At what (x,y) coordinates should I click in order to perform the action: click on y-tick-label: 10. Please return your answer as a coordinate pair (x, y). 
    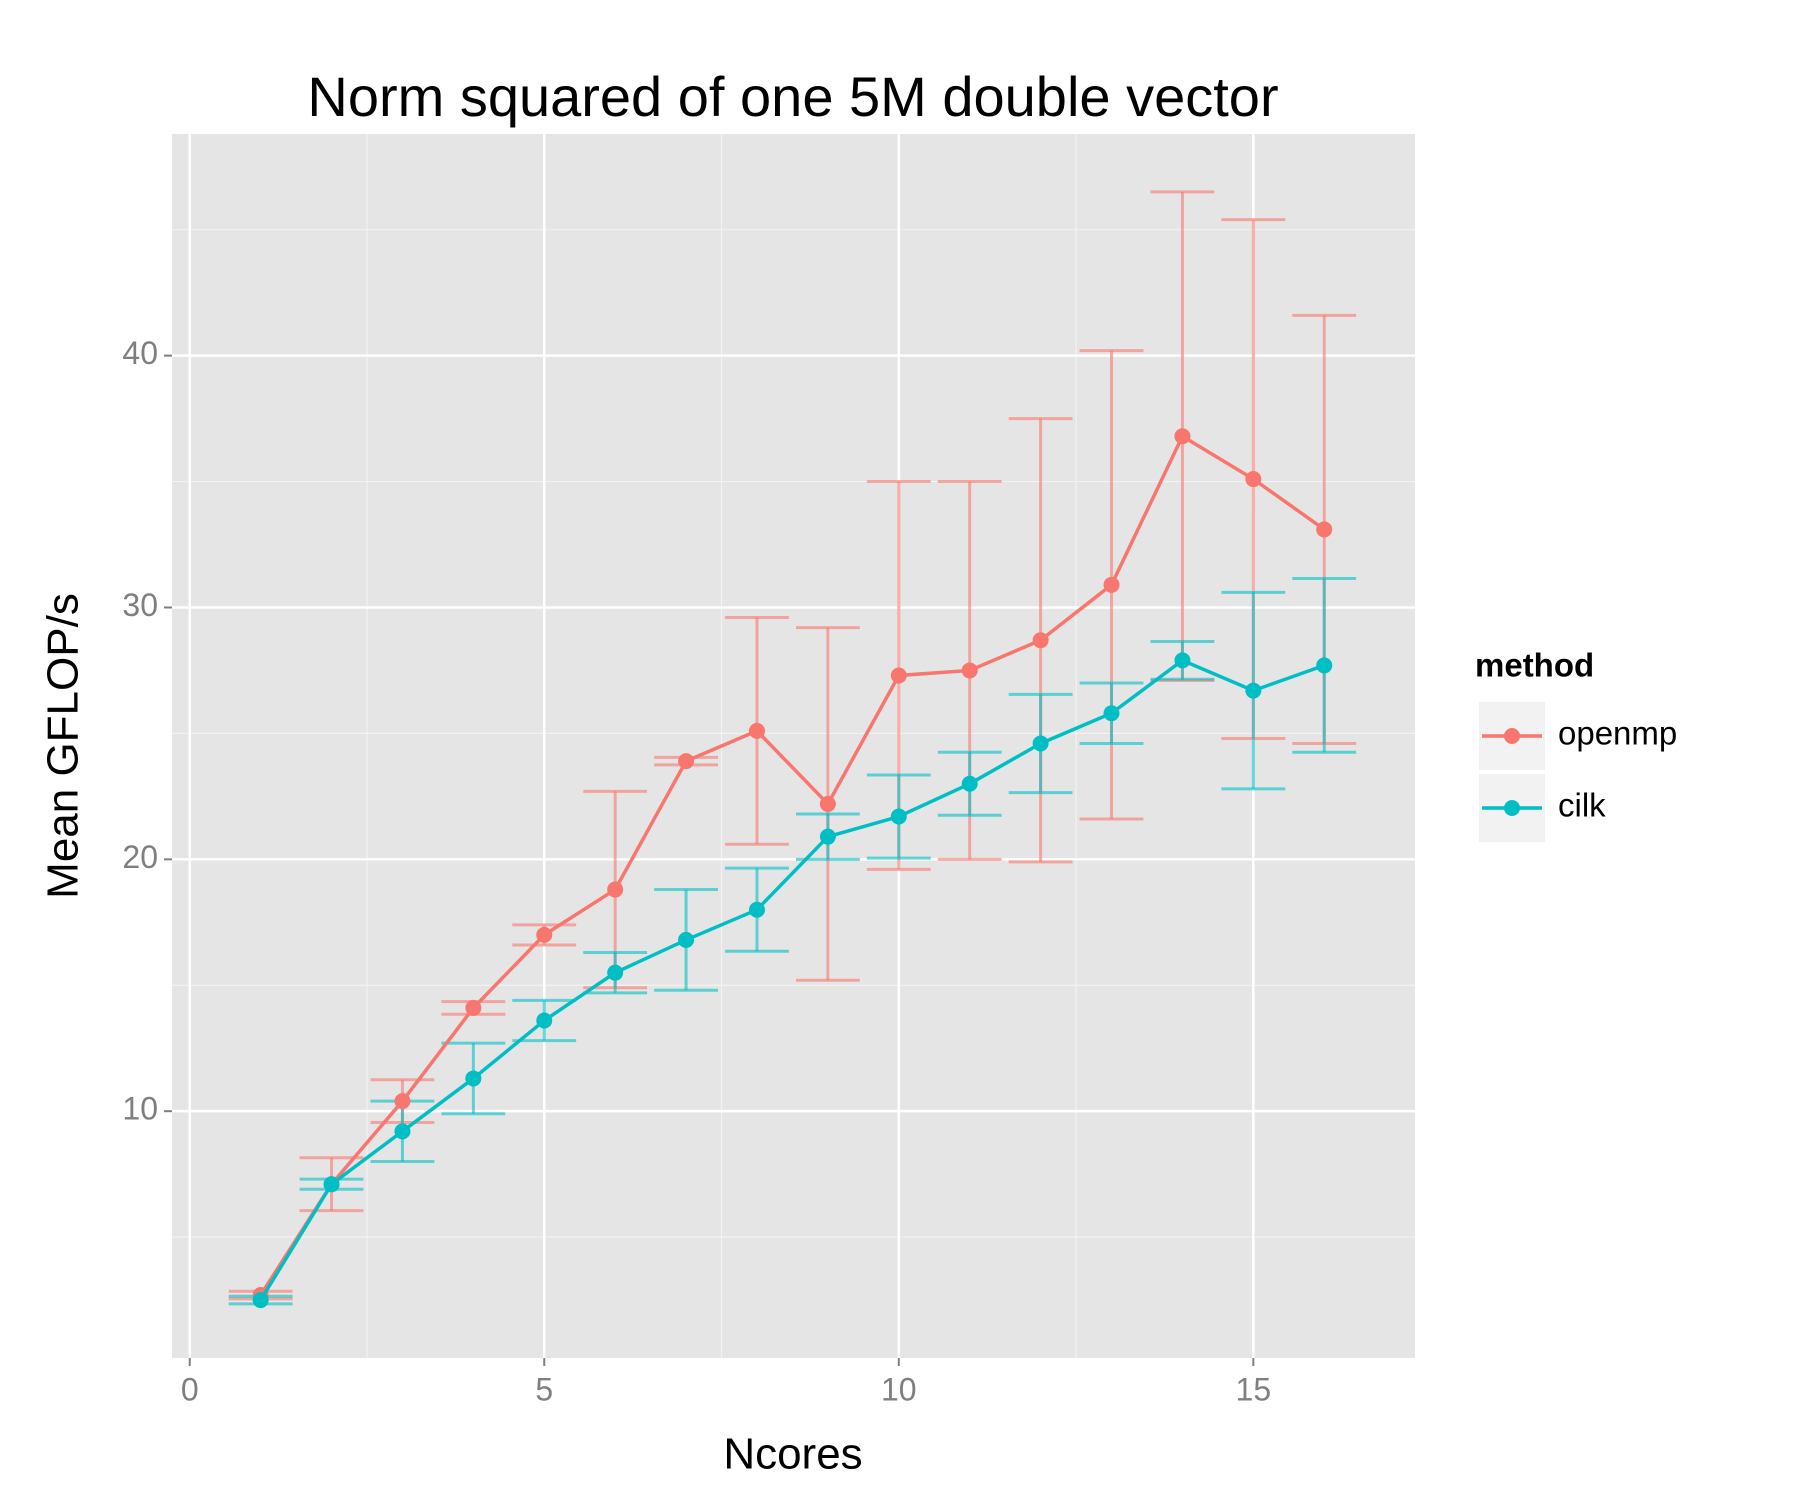
    Looking at the image, I should click on (140, 1109).